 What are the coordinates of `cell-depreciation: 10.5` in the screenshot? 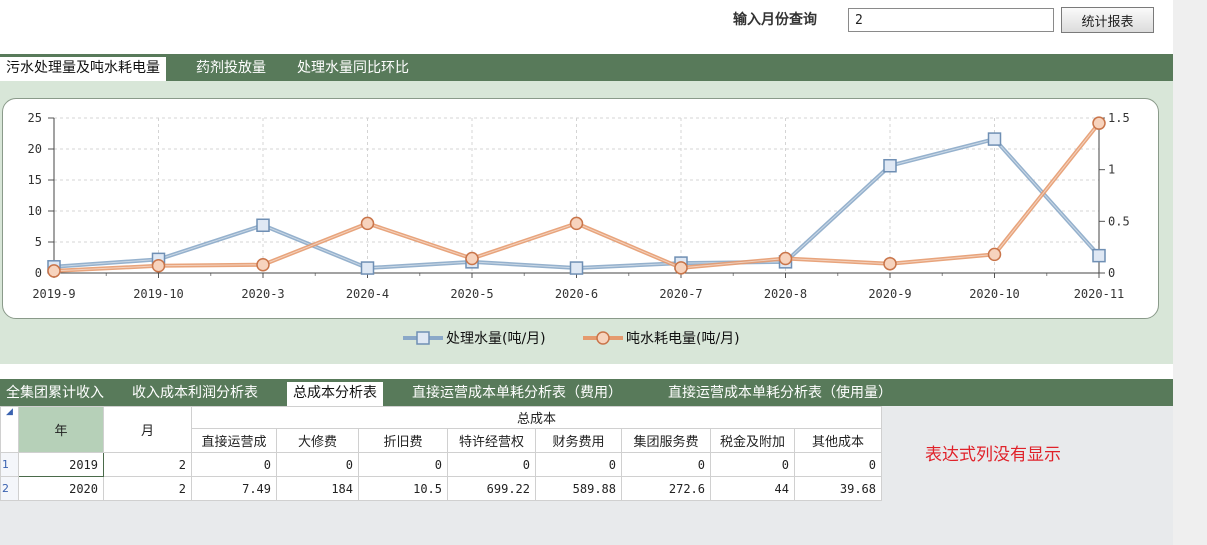 It's located at (403, 488).